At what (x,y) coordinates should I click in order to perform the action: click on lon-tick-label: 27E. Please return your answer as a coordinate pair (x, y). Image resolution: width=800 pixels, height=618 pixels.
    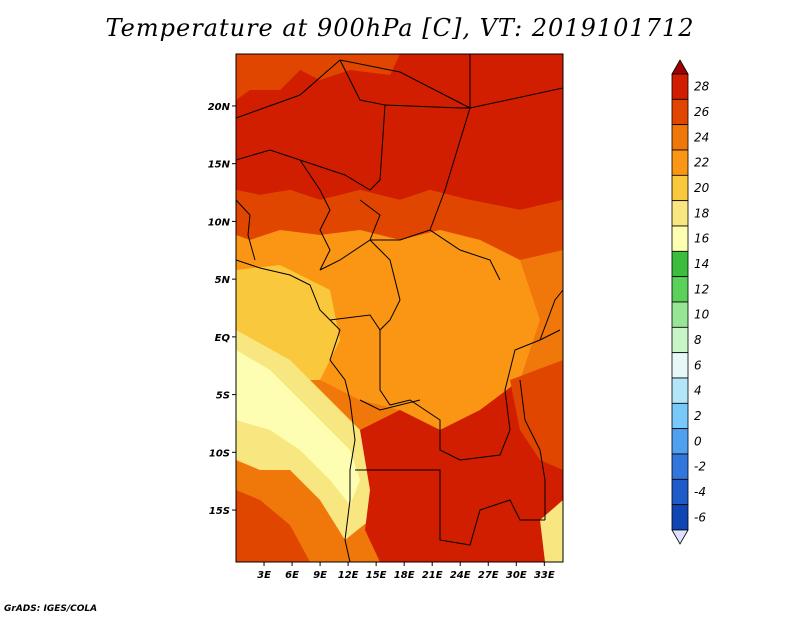
    Looking at the image, I should click on (488, 575).